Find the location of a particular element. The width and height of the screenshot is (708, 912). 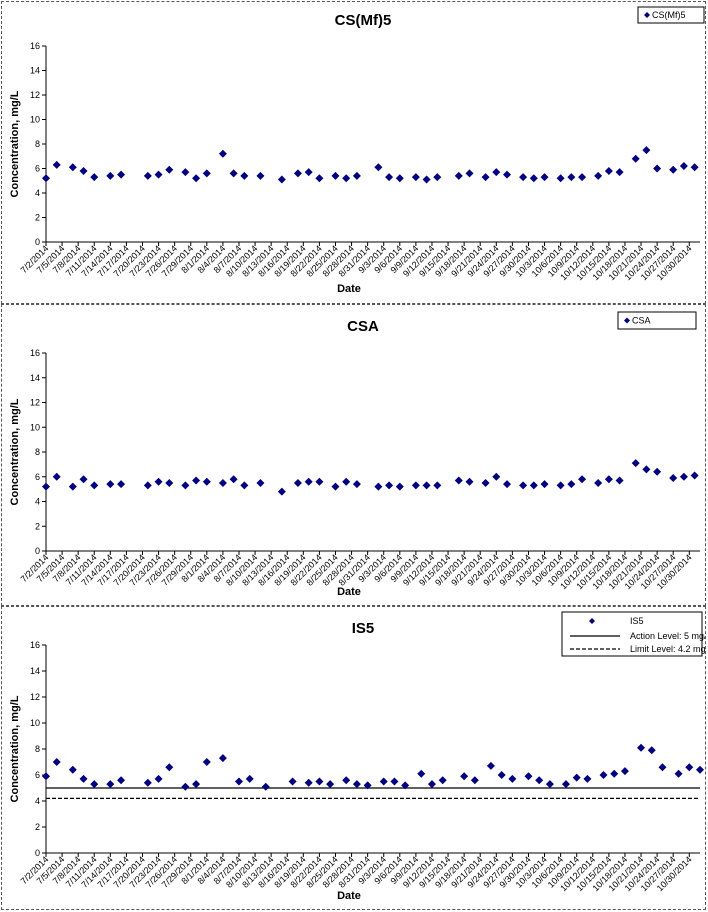

legend-label: Action Level: 5 mg/L is located at coordinates (667, 636).